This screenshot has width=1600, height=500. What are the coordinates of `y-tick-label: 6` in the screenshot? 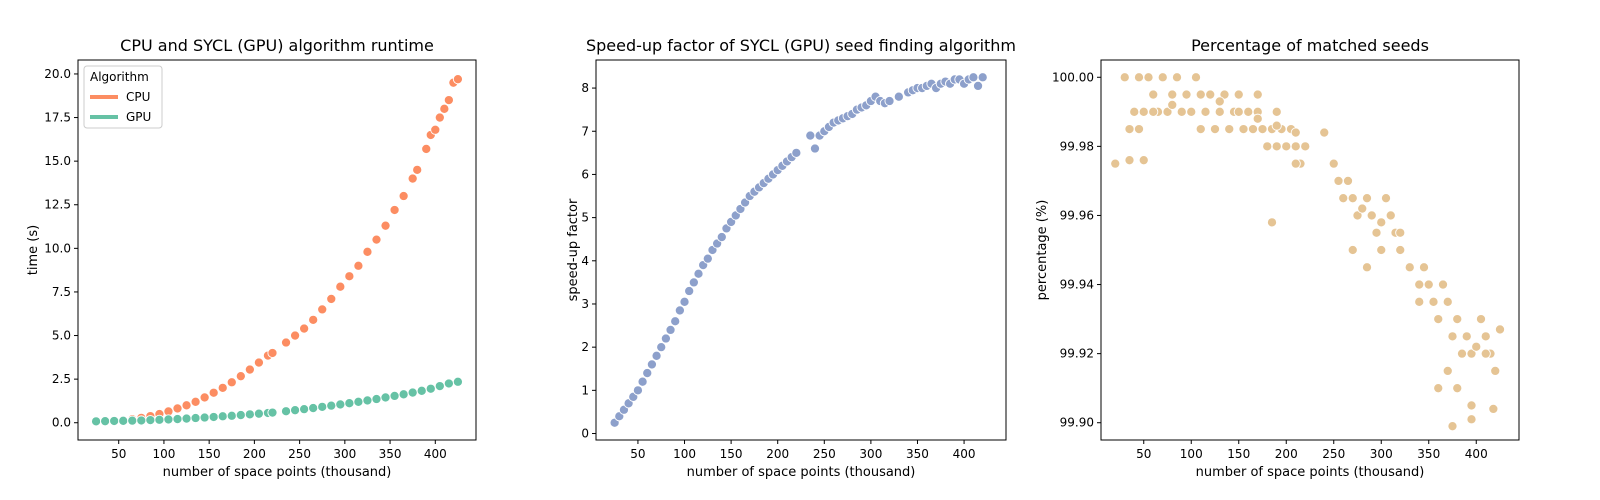 It's located at (585, 174).